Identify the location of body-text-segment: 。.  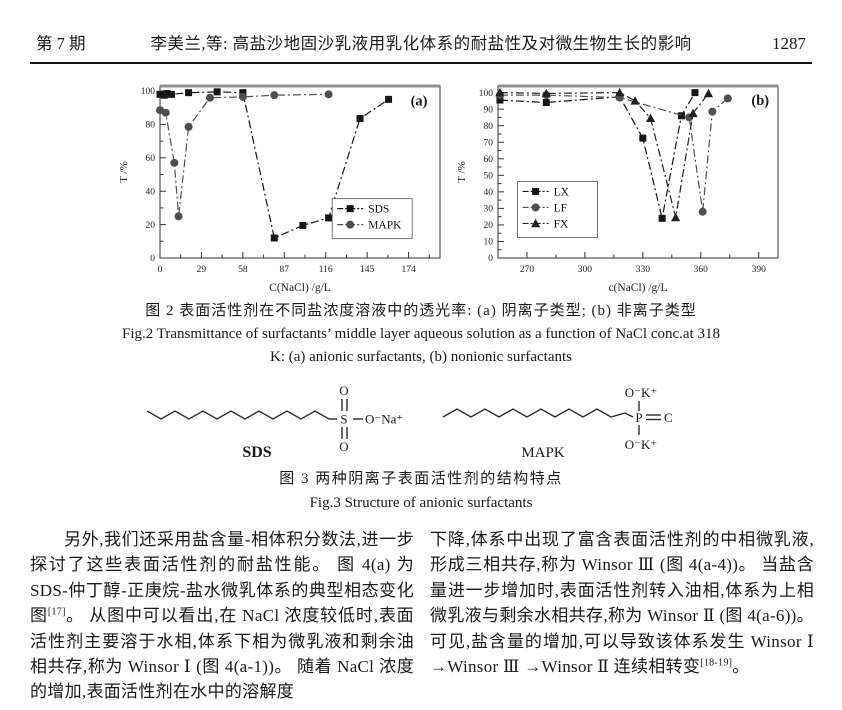
(741, 667).